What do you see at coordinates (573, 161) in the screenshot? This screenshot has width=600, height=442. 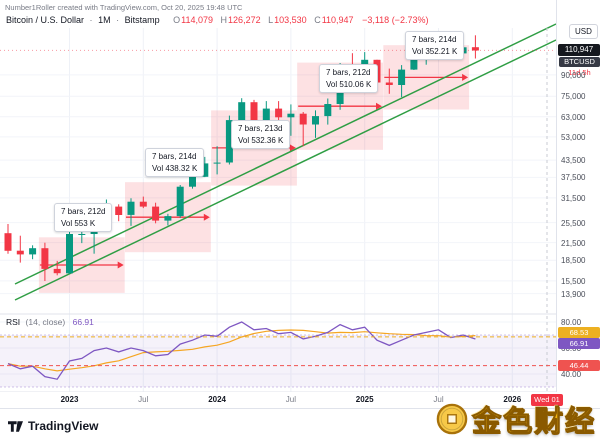 I see `price-axis-label: 43,500` at bounding box center [573, 161].